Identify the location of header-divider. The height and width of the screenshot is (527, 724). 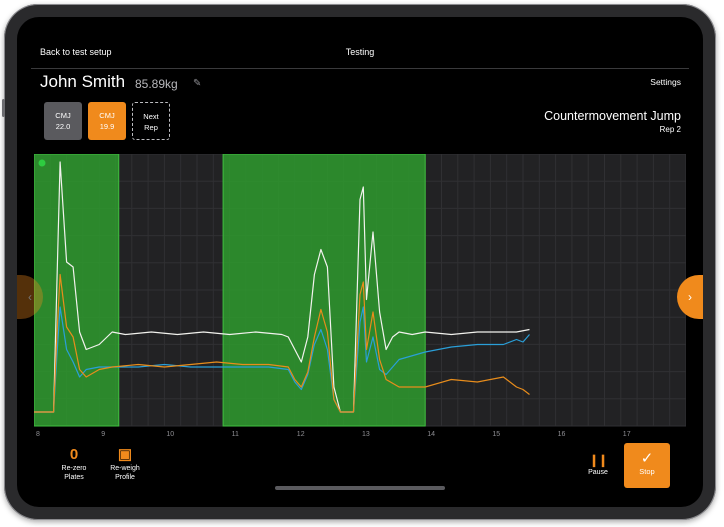
(360, 68).